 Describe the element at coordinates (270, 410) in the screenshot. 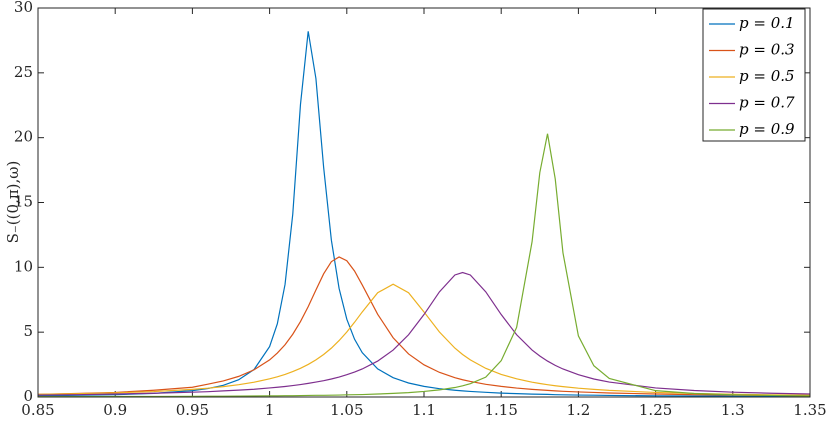

I see `x-tick-label: 1` at that location.